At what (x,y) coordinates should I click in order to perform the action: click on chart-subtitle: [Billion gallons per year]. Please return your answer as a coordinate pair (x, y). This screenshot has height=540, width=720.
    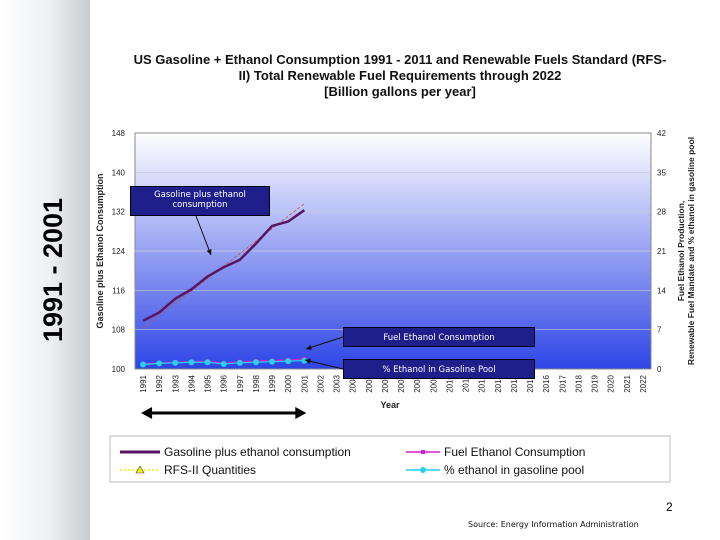
    Looking at the image, I should click on (400, 91).